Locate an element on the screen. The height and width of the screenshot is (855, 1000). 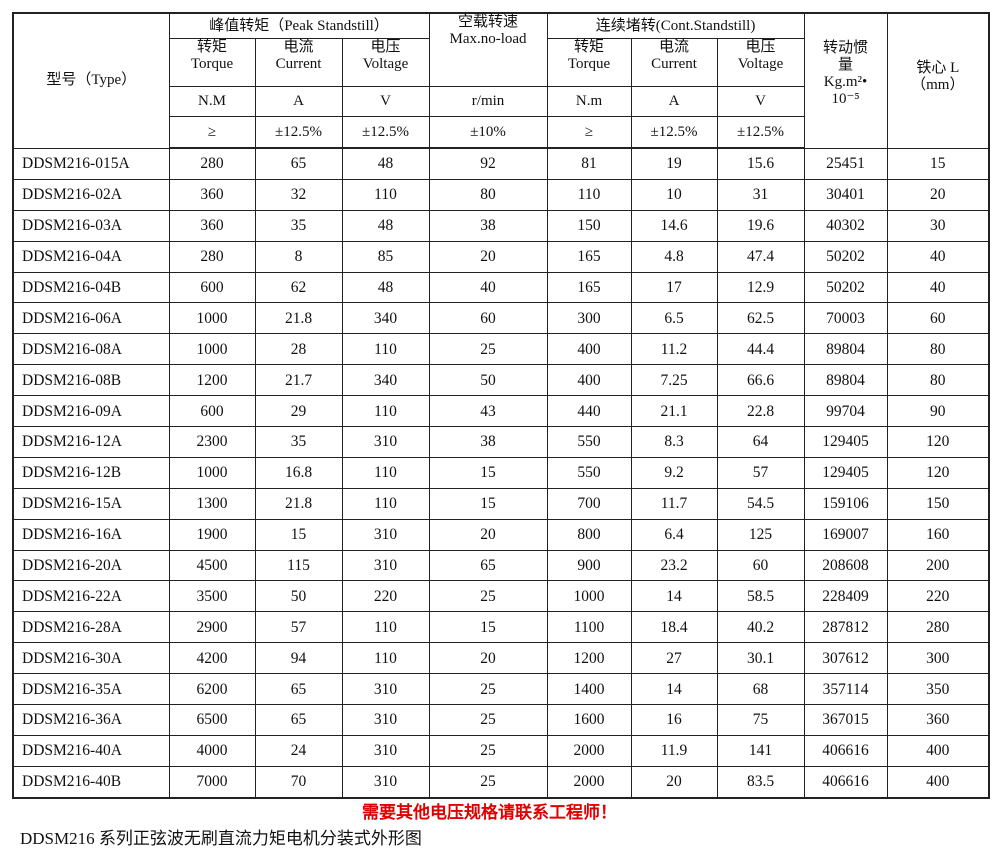
unit: A is located at coordinates (674, 101).